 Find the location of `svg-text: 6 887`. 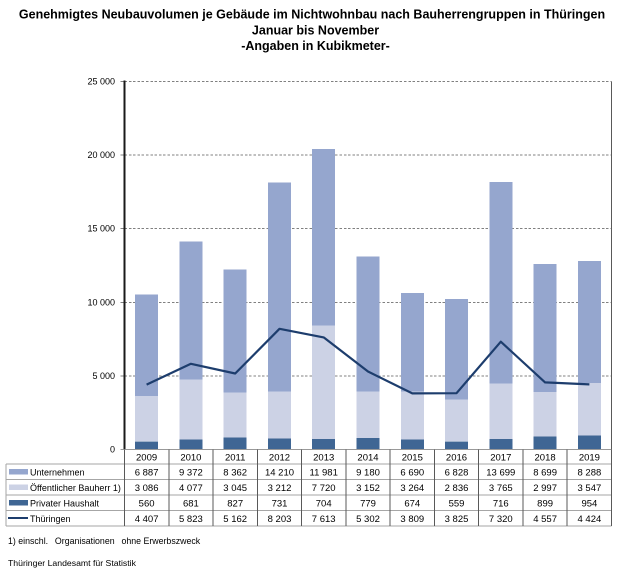

svg-text: 6 887 is located at coordinates (147, 473).